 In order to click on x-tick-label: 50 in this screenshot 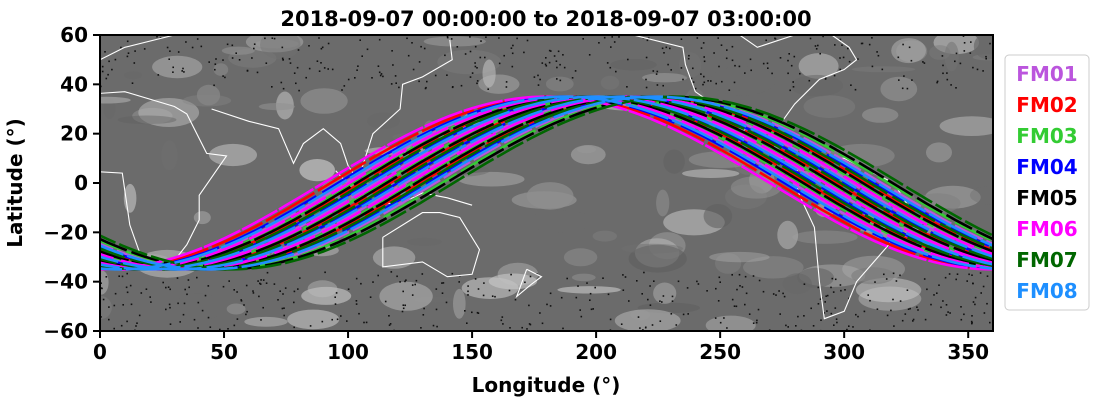, I will do `click(224, 352)`.